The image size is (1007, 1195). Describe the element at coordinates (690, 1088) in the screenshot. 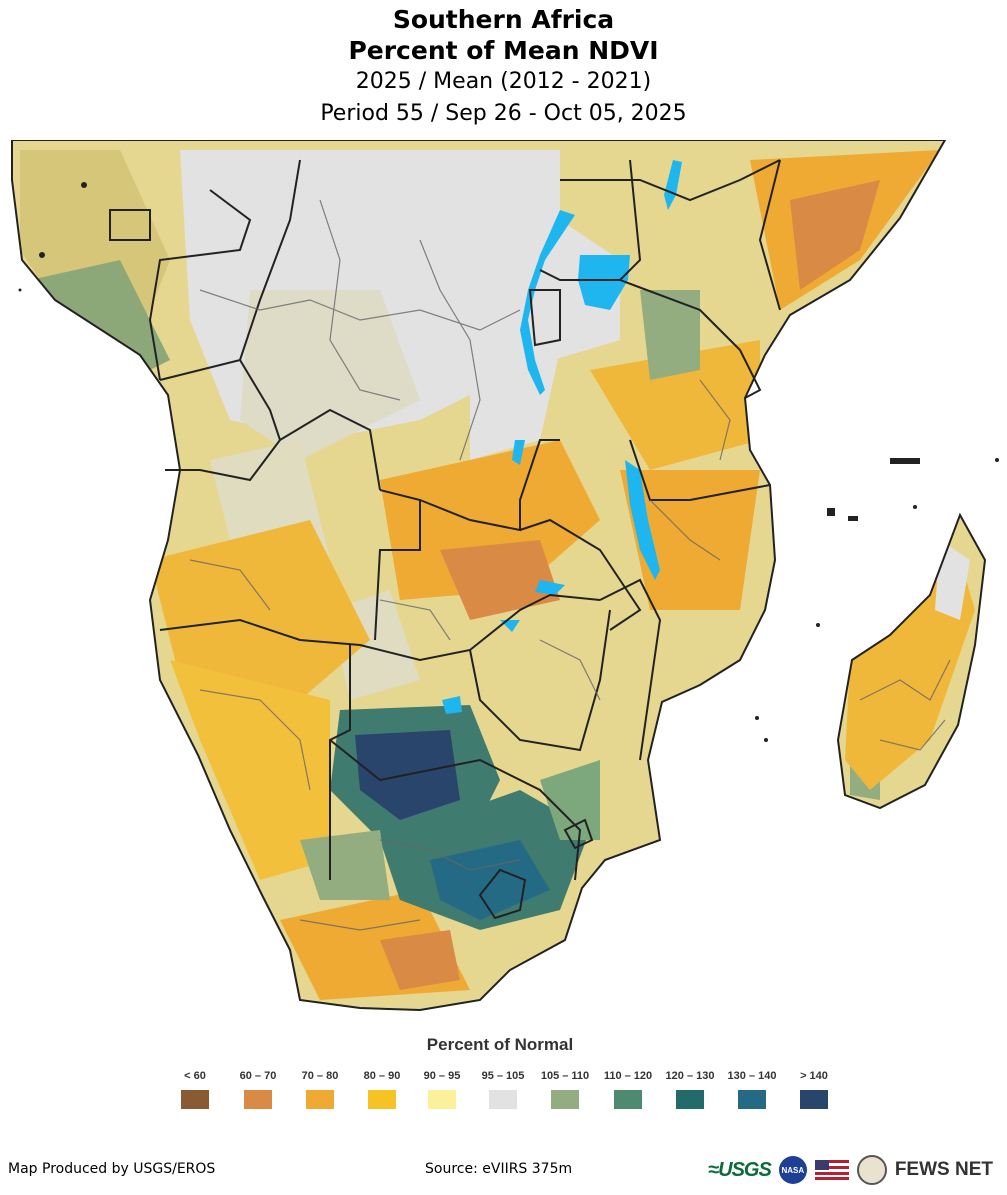

I see `legend-item: 120 – 130` at that location.